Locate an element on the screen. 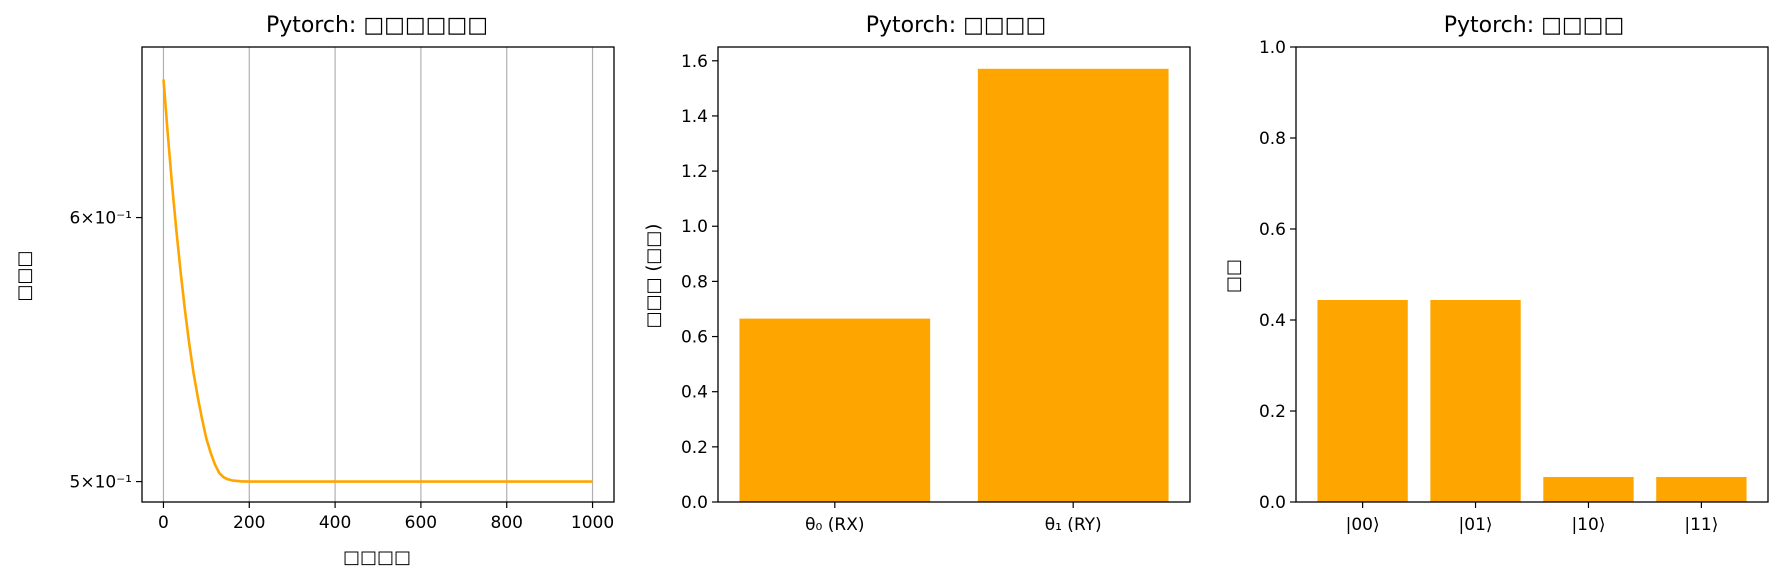 The image size is (1783, 581). parameter-chart-yticks: 0.0 0.2 0.4 0.6 0.8 1.0 1.2 1.4 1.6 is located at coordinates (699, 282).